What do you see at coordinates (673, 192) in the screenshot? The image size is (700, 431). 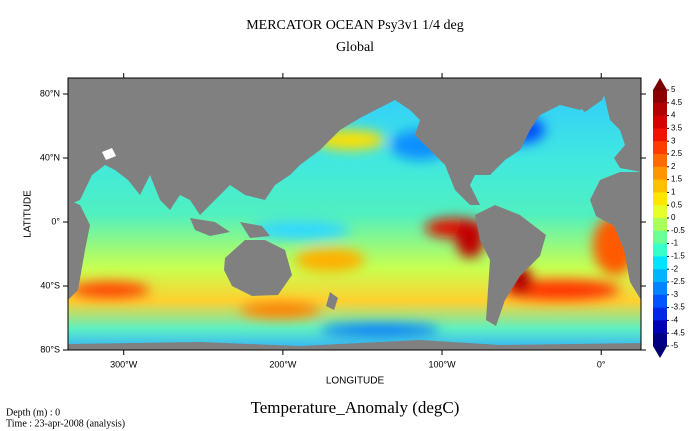 I see `colorbar-tick-label: 1` at bounding box center [673, 192].